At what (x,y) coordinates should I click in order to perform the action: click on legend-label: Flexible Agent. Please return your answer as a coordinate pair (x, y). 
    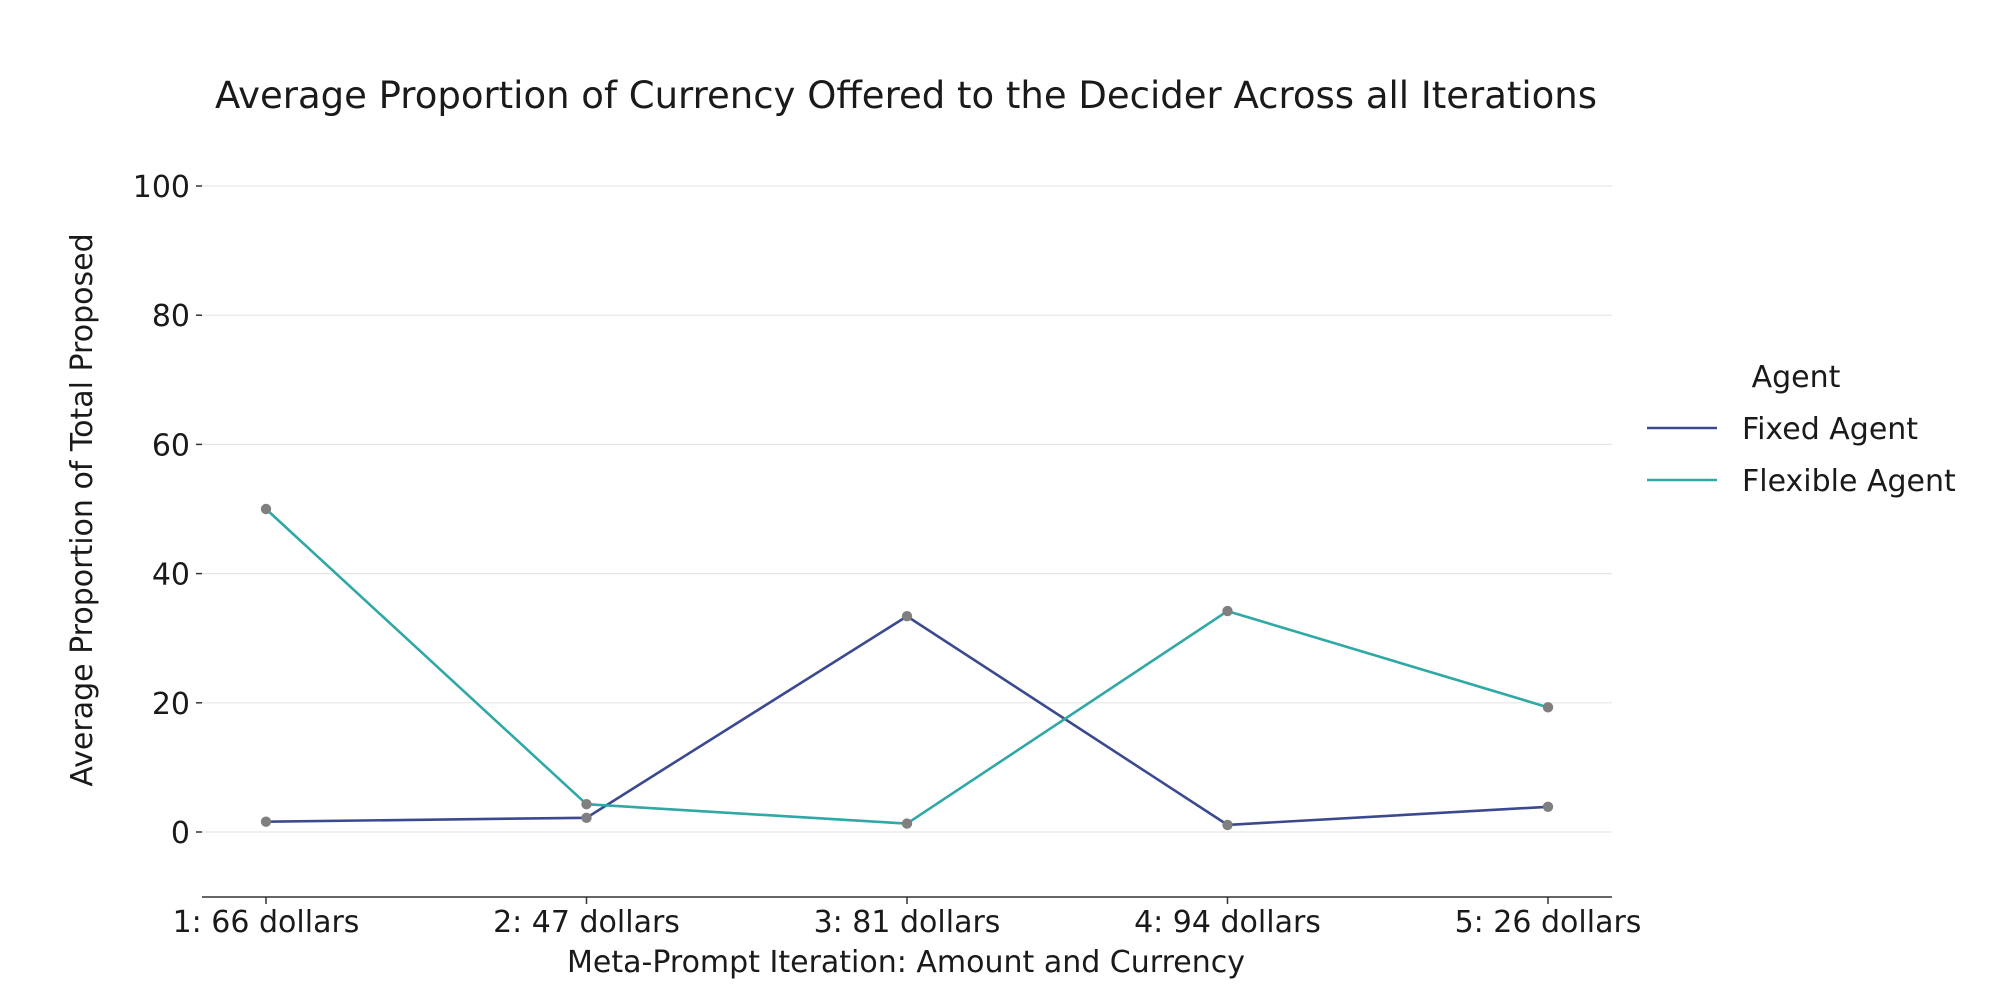
    Looking at the image, I should click on (1849, 481).